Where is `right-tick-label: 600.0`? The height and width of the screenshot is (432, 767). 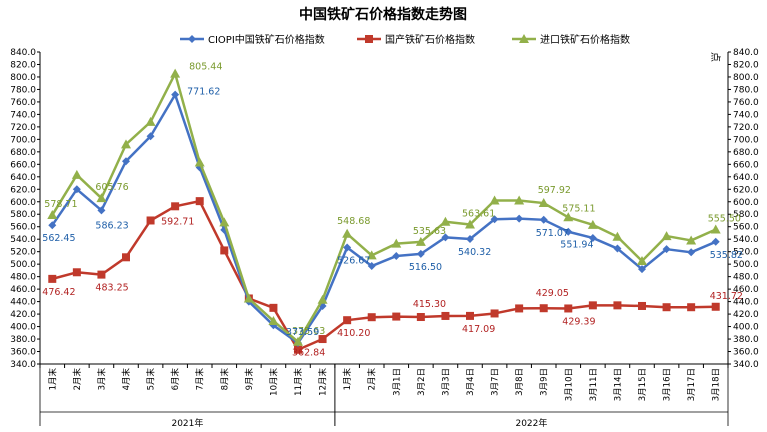
right-tick-label: 600.0 is located at coordinates (746, 203).